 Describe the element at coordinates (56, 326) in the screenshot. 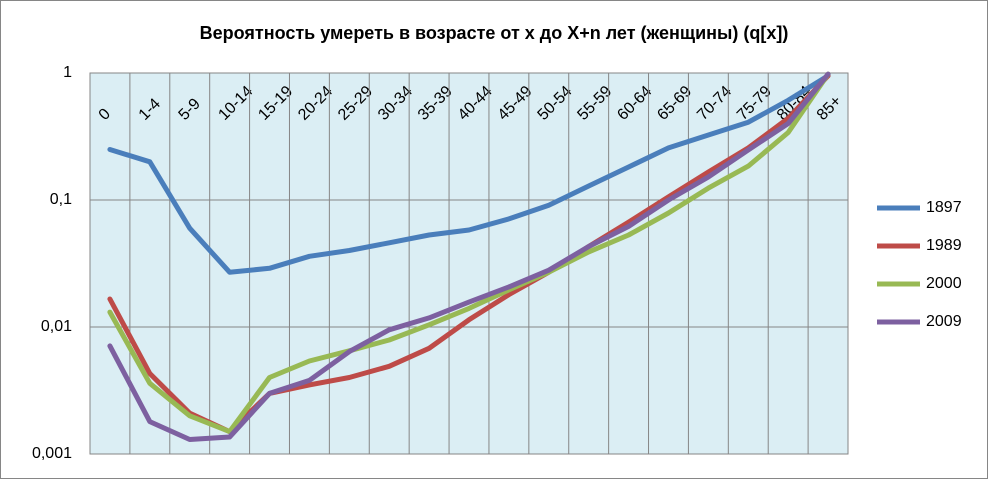

I see `y-tick-label: 0,01` at that location.